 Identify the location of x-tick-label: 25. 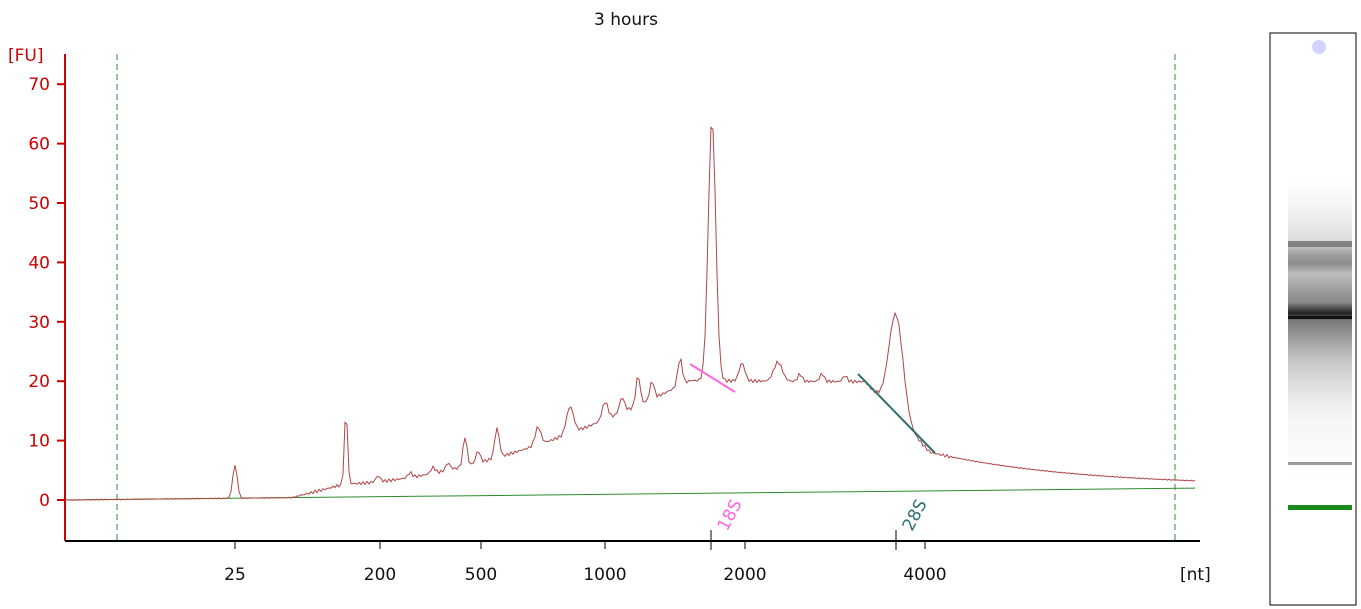
(235, 575).